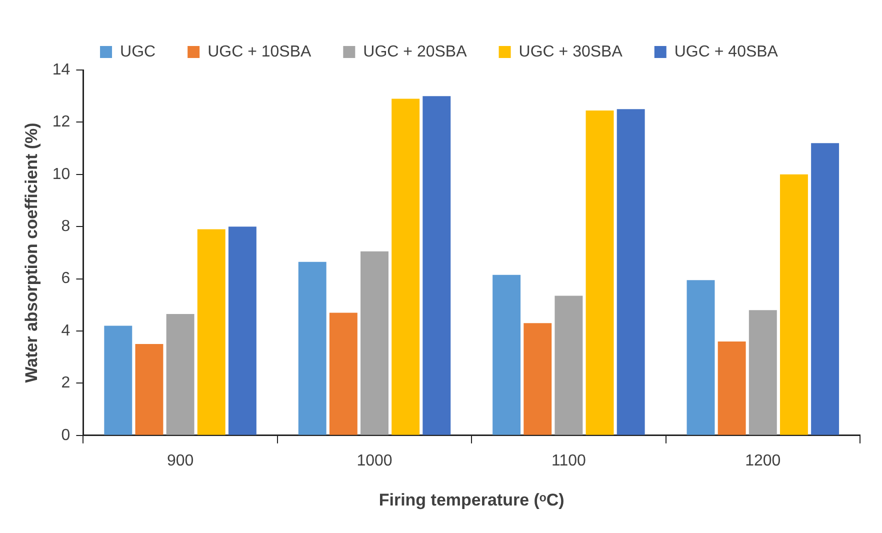 The height and width of the screenshot is (533, 882). I want to click on x-tick-label: 1200, so click(763, 461).